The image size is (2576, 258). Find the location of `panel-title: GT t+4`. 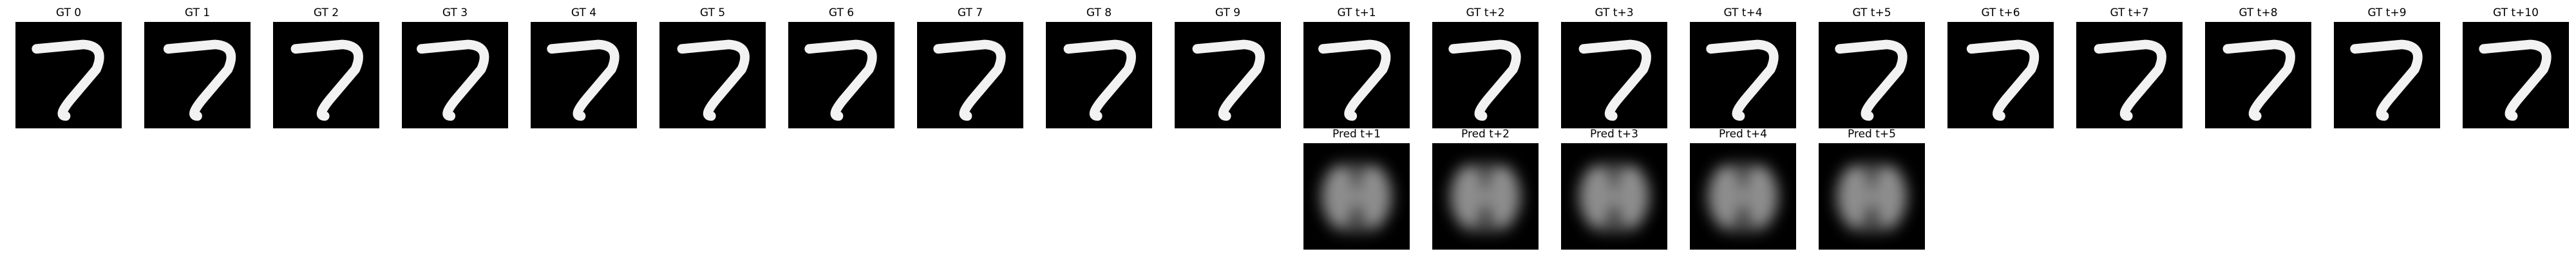

panel-title: GT t+4 is located at coordinates (1743, 13).